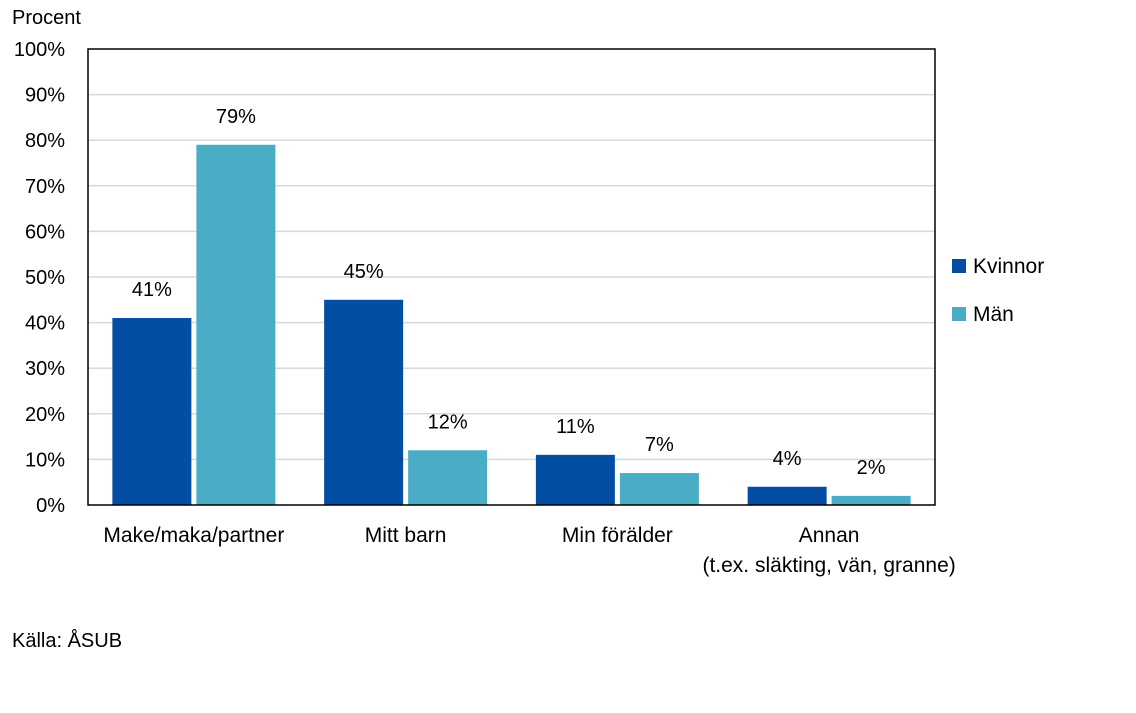 This screenshot has width=1136, height=713. What do you see at coordinates (998, 290) in the screenshot?
I see `legend: Kvinnor Män` at bounding box center [998, 290].